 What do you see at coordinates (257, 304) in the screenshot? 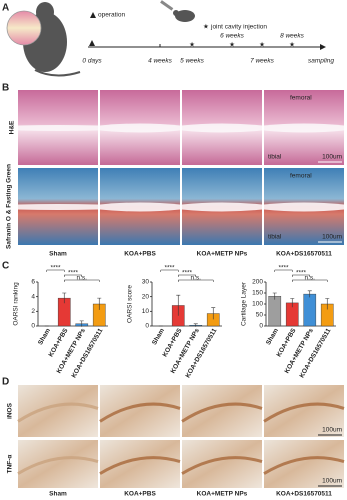
I see `y-tick-label: 100` at bounding box center [257, 304].